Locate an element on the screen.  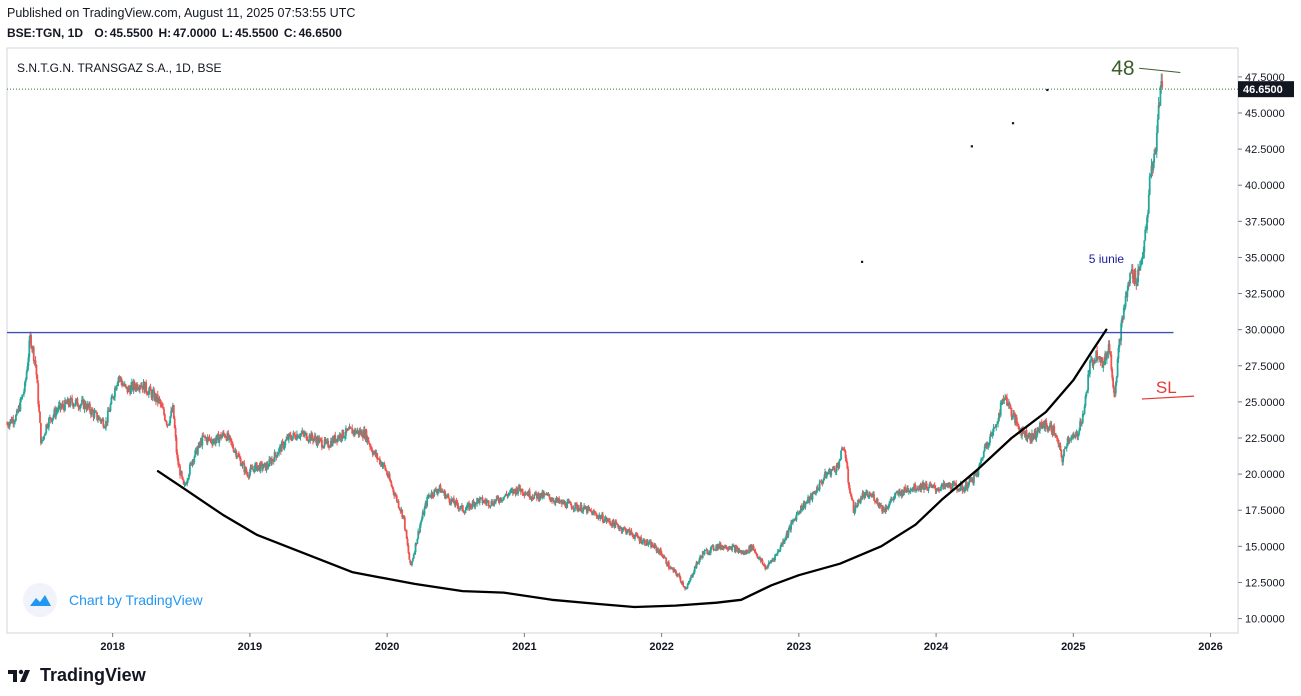
watermark-badge is located at coordinates (40, 600).